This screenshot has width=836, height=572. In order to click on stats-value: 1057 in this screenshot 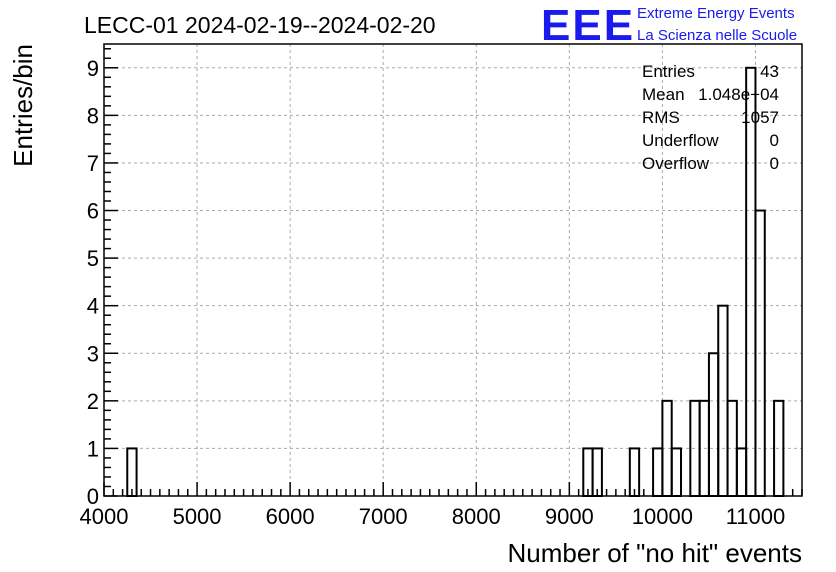, I will do `click(760, 117)`.